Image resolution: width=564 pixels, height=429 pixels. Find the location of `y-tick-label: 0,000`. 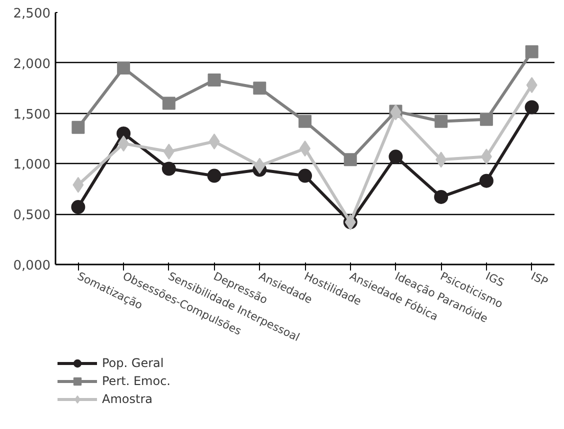

y-tick-label: 0,000 is located at coordinates (31, 266).